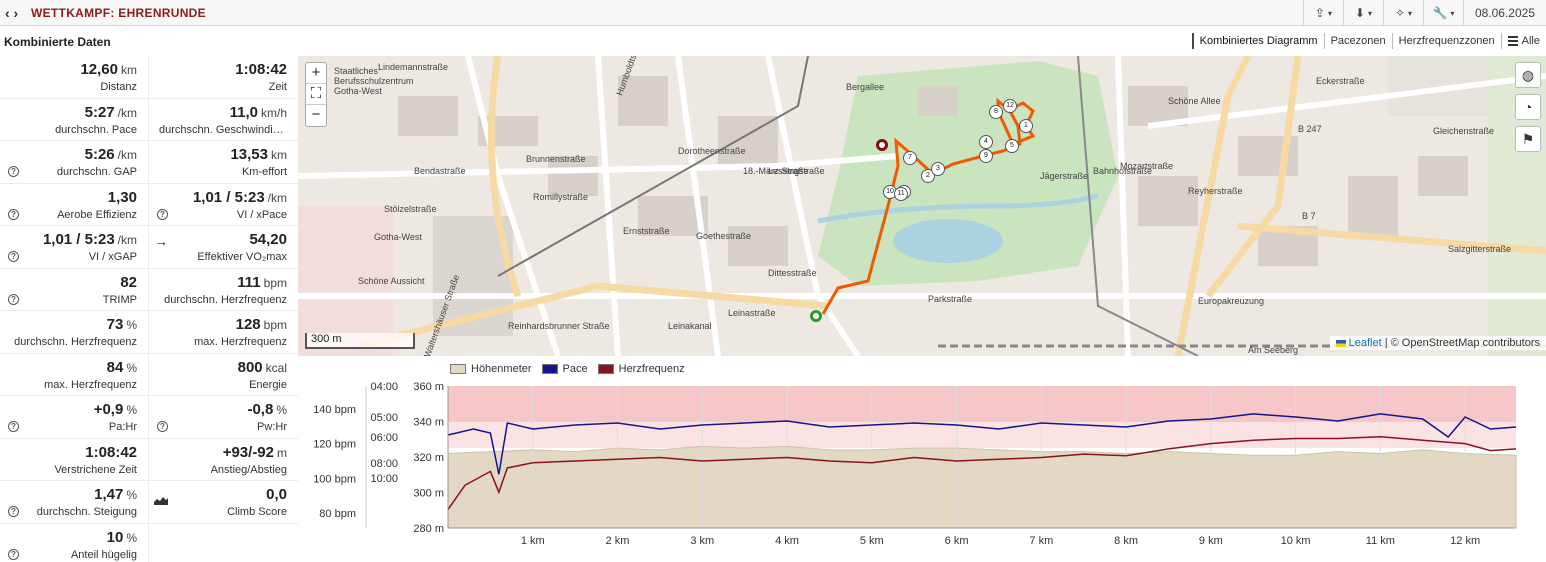  What do you see at coordinates (564, 369) in the screenshot?
I see `legend-pace: Pace` at bounding box center [564, 369].